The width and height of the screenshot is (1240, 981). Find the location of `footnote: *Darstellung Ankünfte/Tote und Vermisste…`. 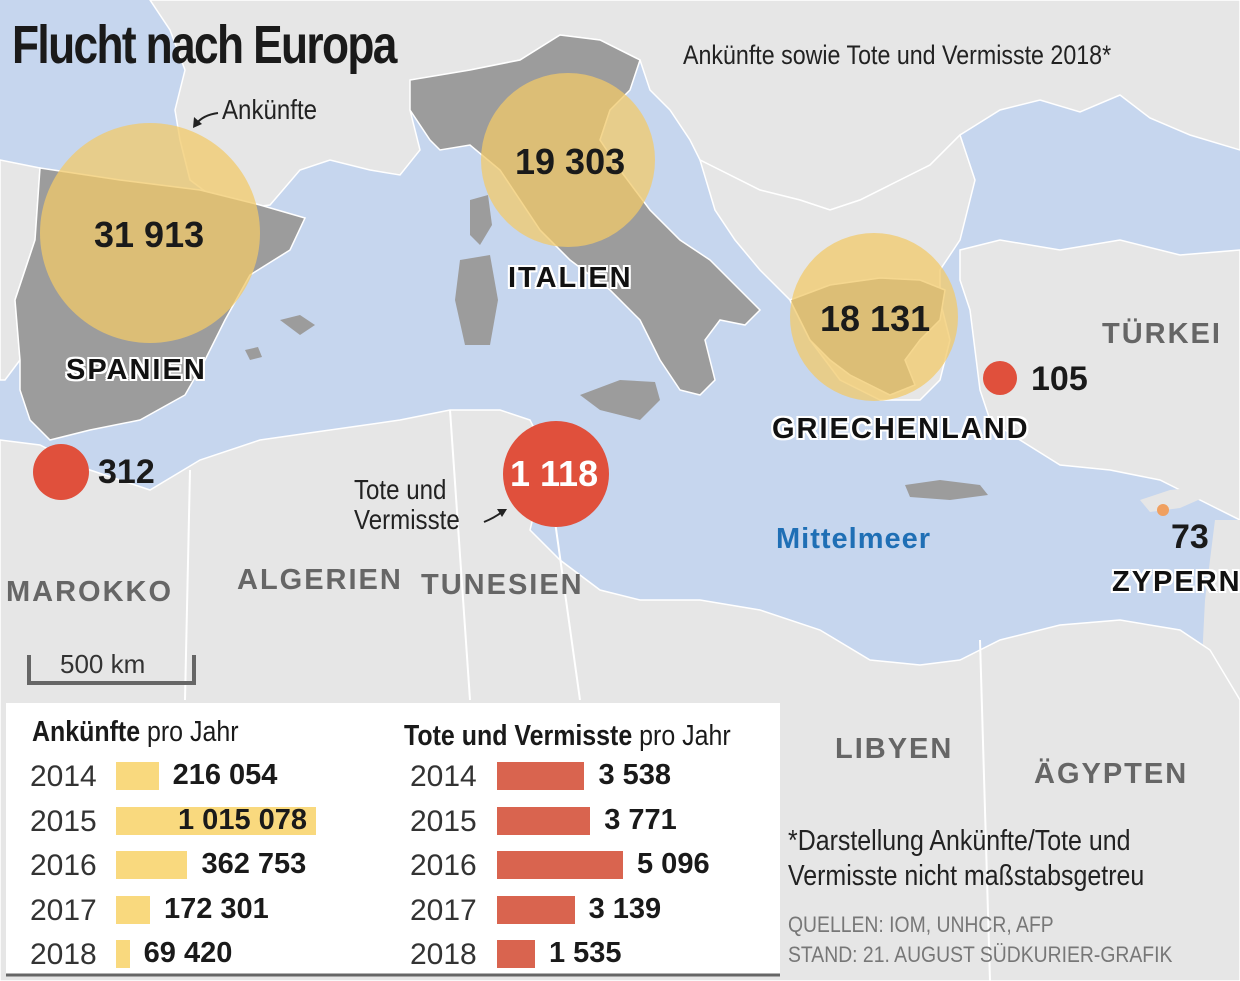

footnote: *Darstellung Ankünfte/Tote und Vermisste… is located at coordinates (966, 859).